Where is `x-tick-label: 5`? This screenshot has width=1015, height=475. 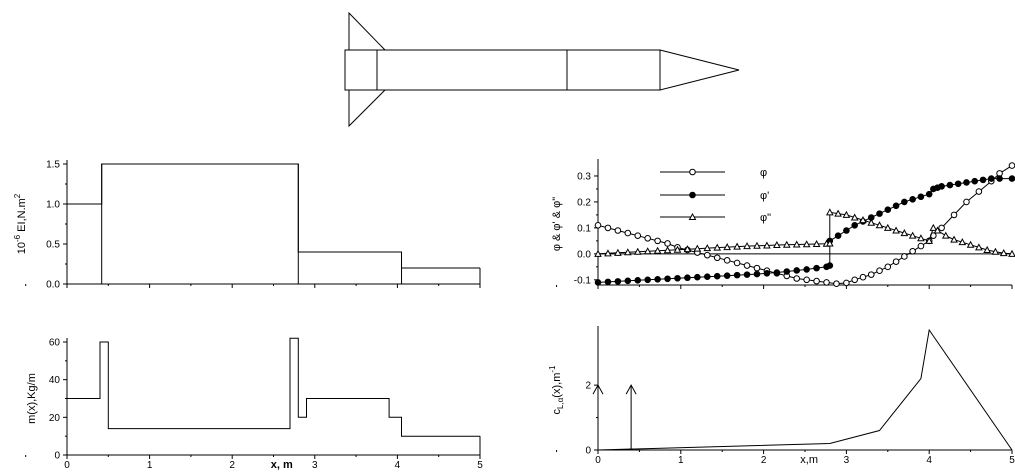
x-tick-label: 5 is located at coordinates (1012, 460).